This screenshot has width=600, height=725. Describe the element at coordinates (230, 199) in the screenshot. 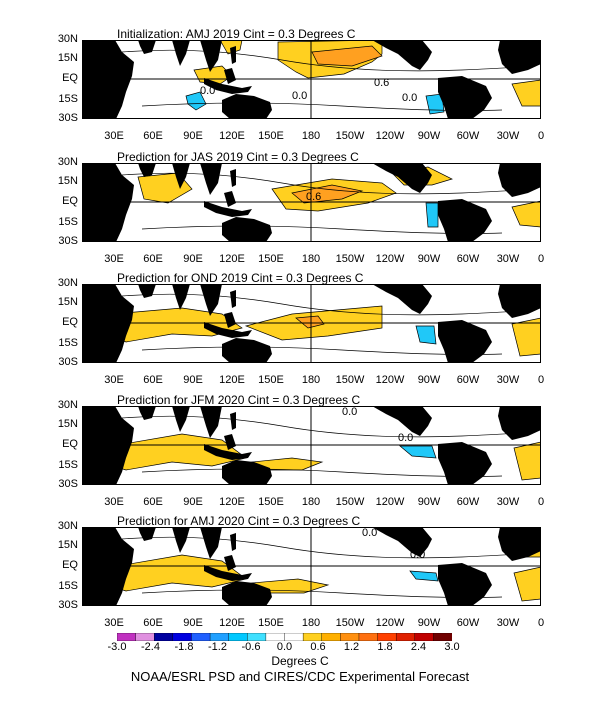

I see `borneo-landmass` at that location.